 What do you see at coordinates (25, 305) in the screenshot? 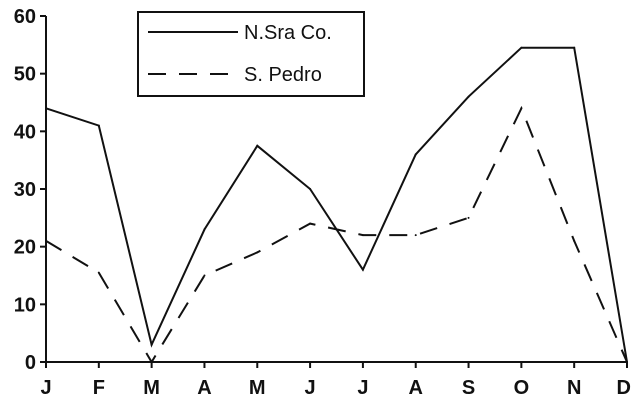
I see `y-tick-label: 10` at bounding box center [25, 305].